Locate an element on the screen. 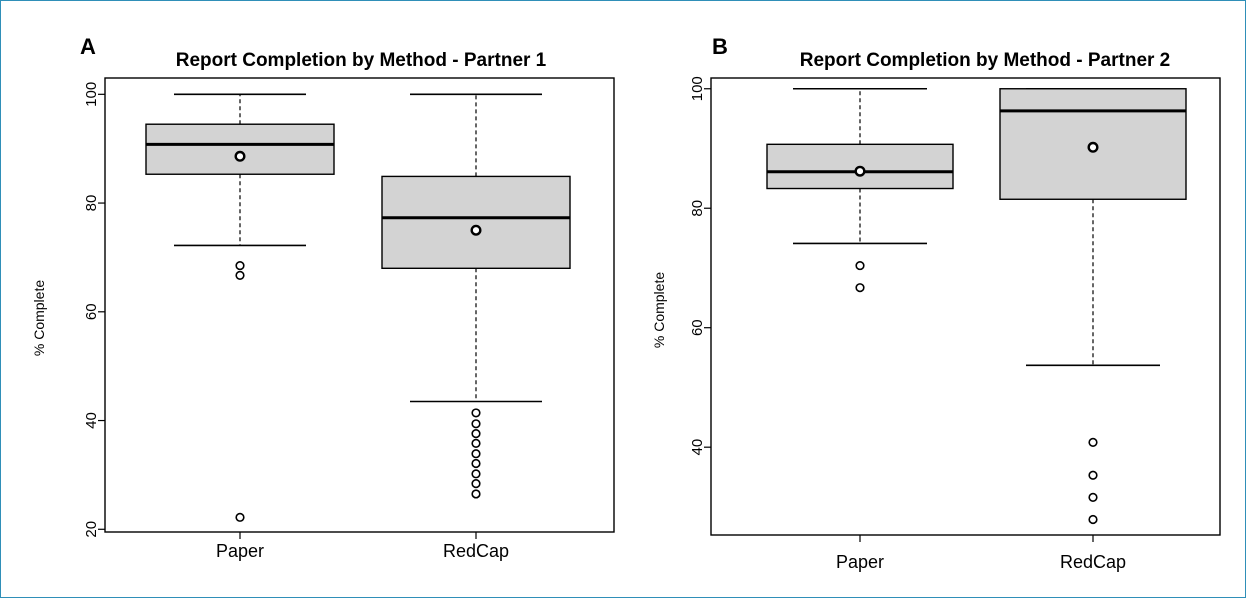 This screenshot has height=598, width=1246. chart-title: Report Completion by Method - Partner 2 is located at coordinates (985, 60).